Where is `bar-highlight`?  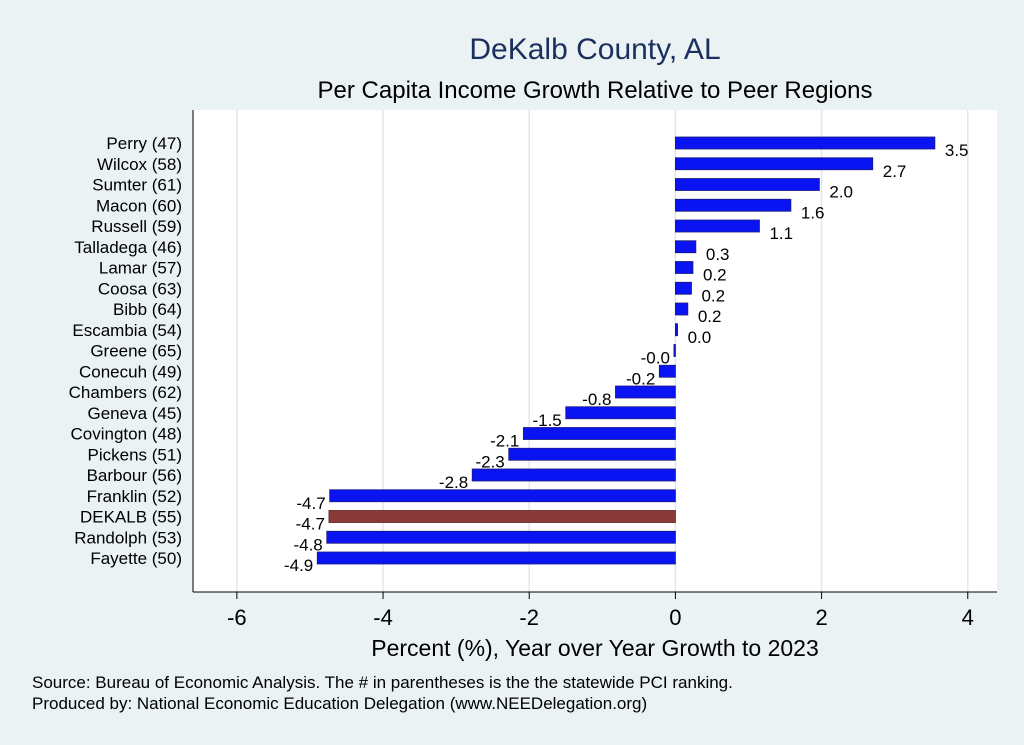
bar-highlight is located at coordinates (502, 516).